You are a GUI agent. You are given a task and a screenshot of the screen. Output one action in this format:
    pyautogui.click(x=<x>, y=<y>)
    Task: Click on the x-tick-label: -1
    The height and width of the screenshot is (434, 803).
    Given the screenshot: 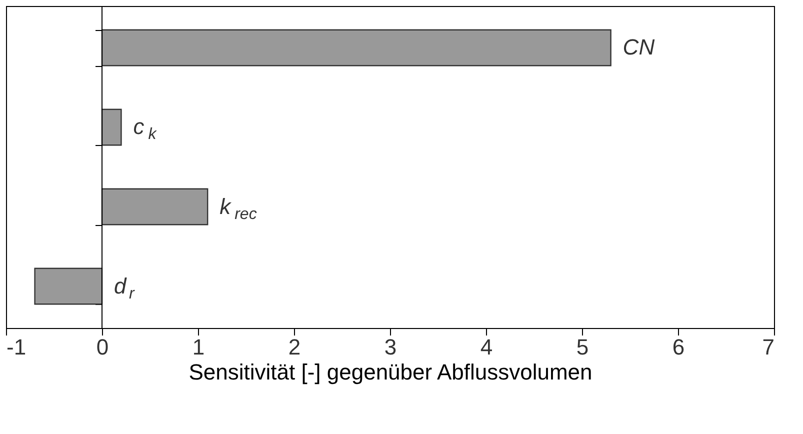 What is the action you would take?
    pyautogui.click(x=16, y=347)
    